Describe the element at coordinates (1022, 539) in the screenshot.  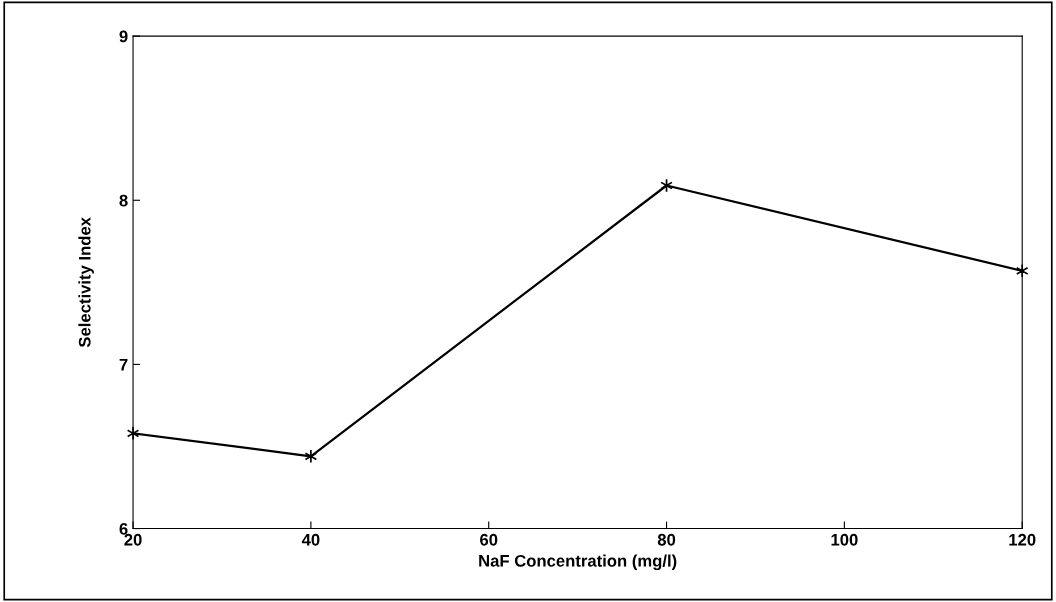
I see `x-tick-label: 120` at that location.